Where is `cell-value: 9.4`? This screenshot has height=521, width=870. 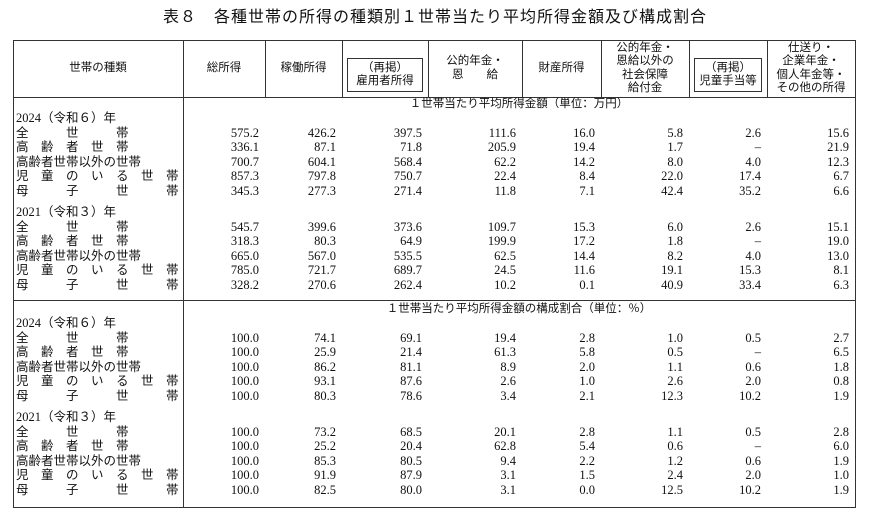
cell-value: 9.4 is located at coordinates (508, 460).